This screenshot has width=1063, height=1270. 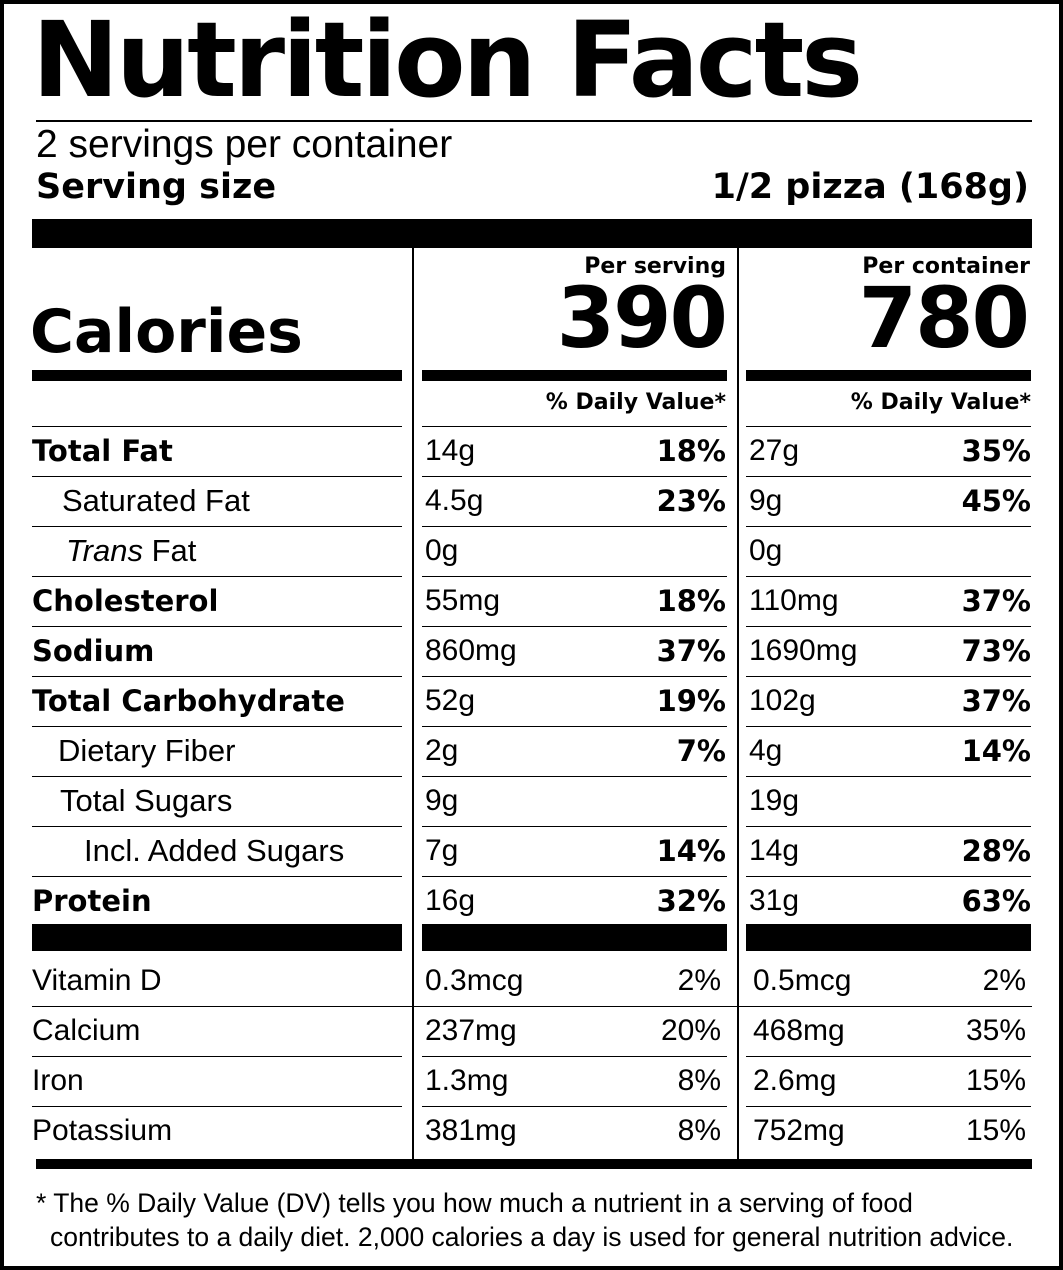 I want to click on vitamin-row: Iron 1.3mg 8% 2.6mg 15%, so click(x=531, y=1081).